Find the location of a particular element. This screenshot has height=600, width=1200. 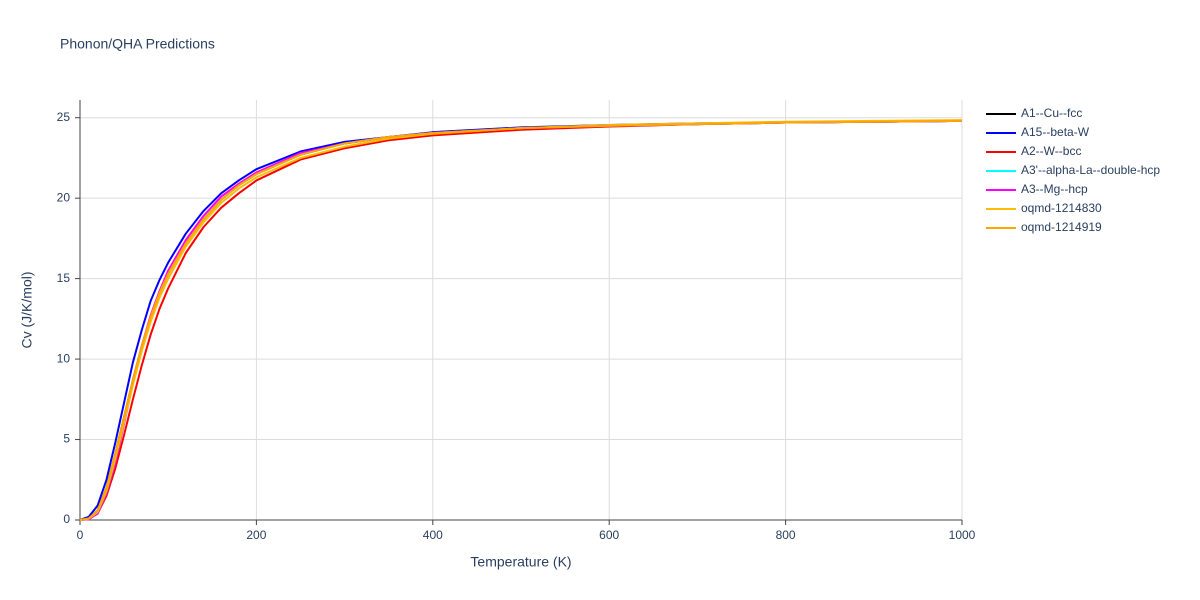

x-tick-label: 800 is located at coordinates (786, 535).